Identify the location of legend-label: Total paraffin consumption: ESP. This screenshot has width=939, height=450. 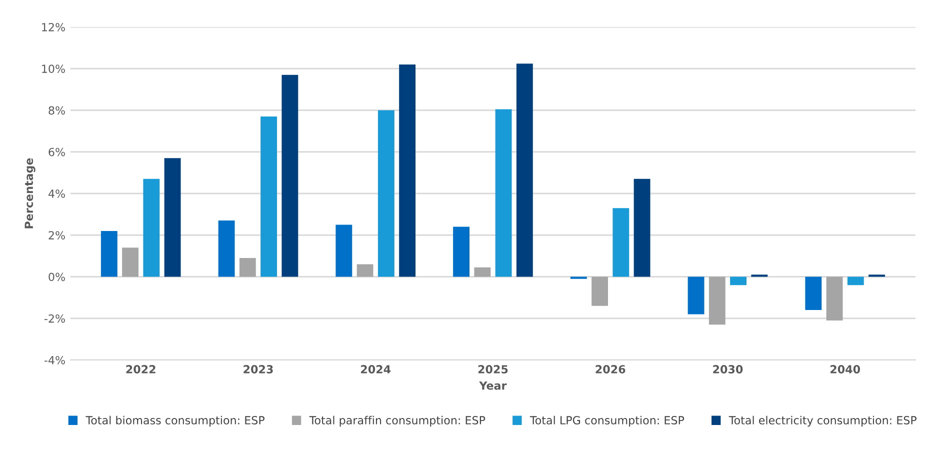
(397, 421).